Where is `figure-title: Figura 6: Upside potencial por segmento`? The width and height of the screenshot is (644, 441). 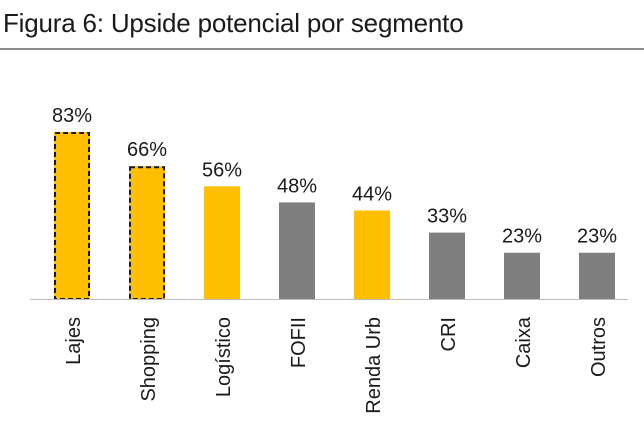
figure-title: Figura 6: Upside potencial por segmento is located at coordinates (233, 23).